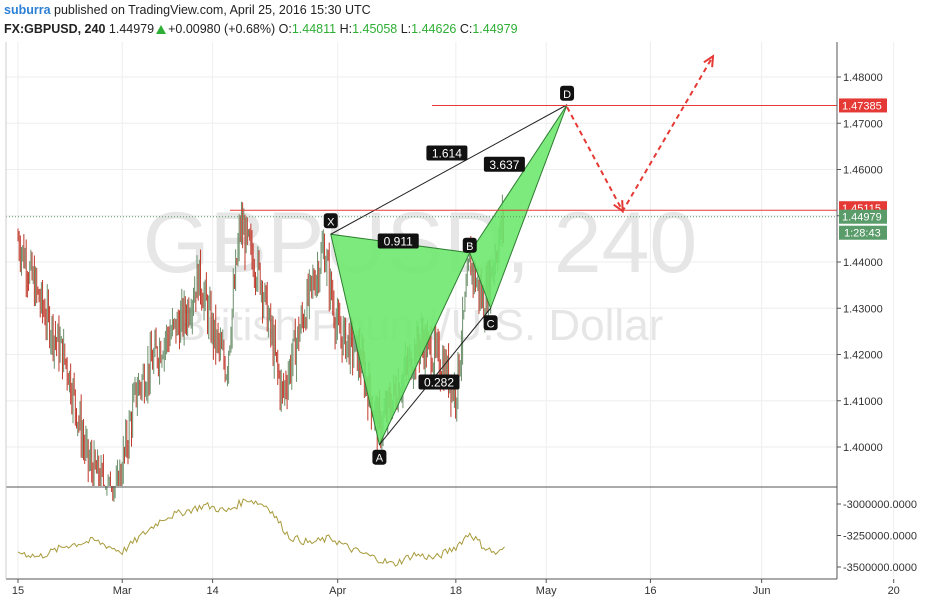 This screenshot has width=928, height=605. Describe the element at coordinates (546, 591) in the screenshot. I see `time-tick-label: May` at that location.